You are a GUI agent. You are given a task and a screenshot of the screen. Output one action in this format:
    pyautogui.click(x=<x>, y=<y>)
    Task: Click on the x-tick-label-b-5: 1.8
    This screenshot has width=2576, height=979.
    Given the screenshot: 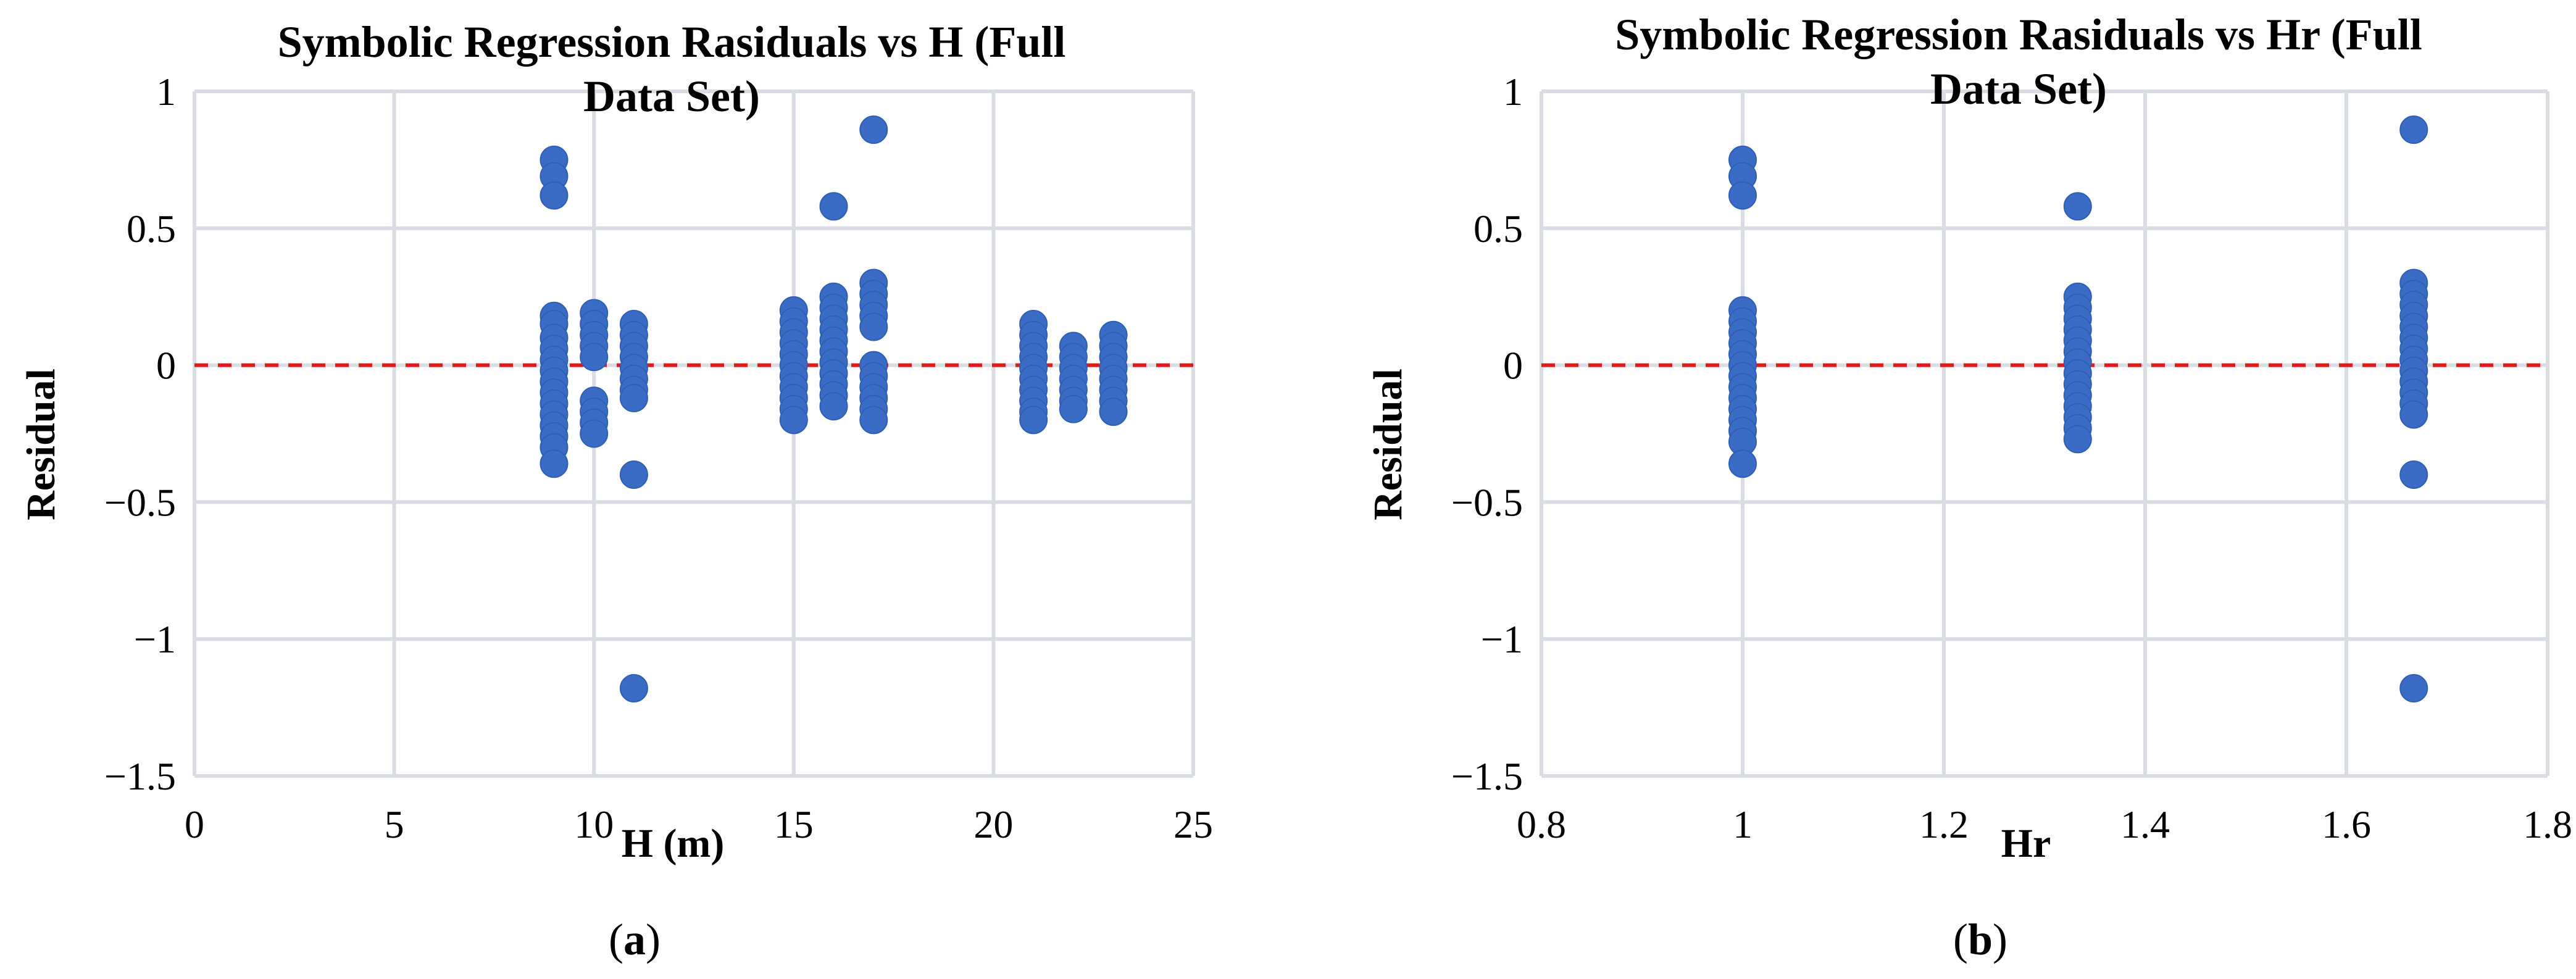 What is the action you would take?
    pyautogui.click(x=2547, y=824)
    